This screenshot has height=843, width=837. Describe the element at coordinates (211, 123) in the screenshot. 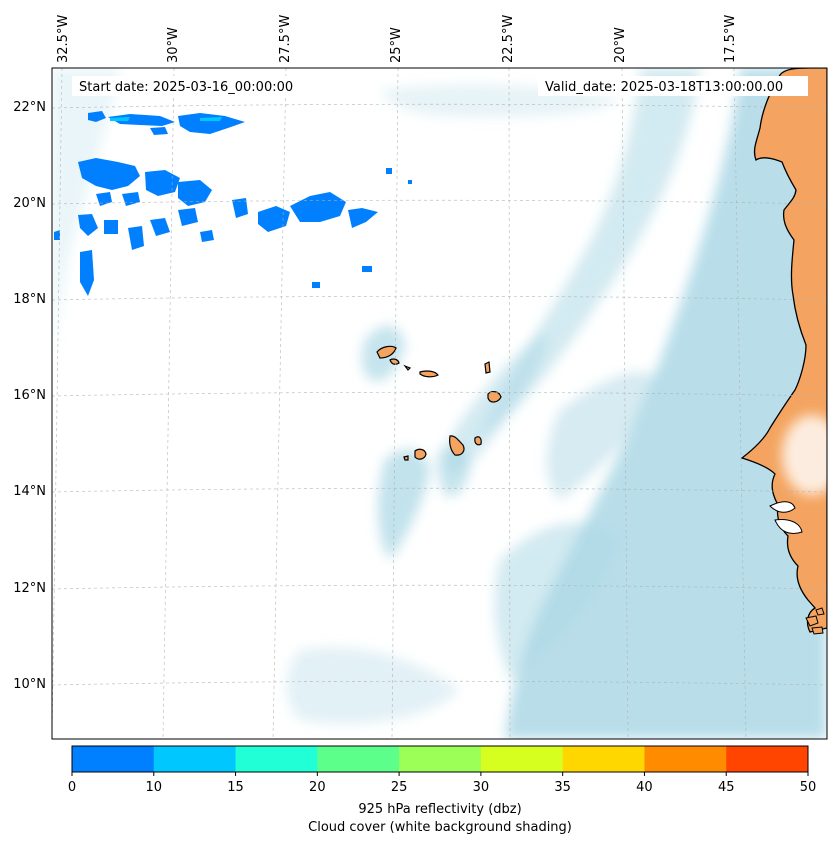

I see `refl-cell-c` at that location.